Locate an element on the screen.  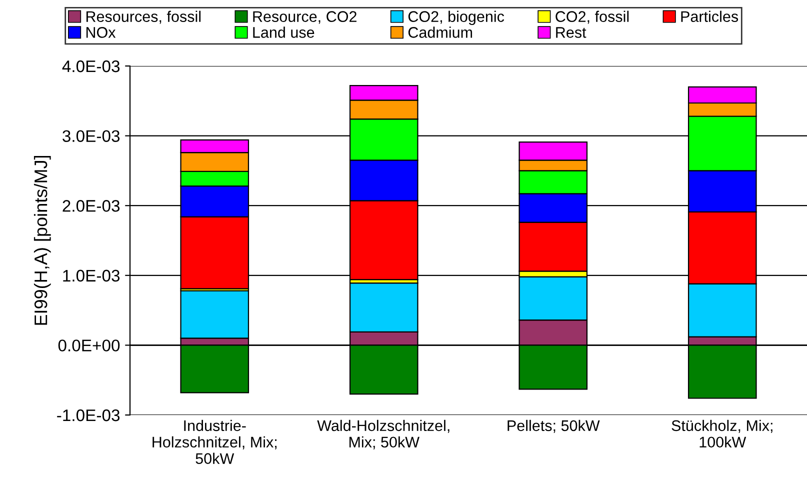
legend-label: Resources, fossil is located at coordinates (143, 17).